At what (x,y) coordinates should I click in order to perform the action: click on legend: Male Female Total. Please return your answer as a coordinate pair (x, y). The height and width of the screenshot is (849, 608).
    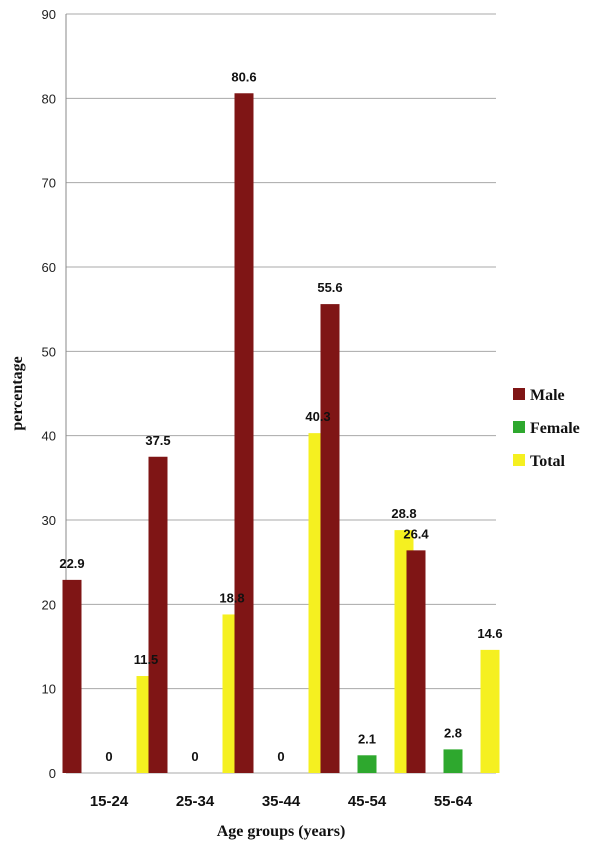
    Looking at the image, I should click on (546, 428).